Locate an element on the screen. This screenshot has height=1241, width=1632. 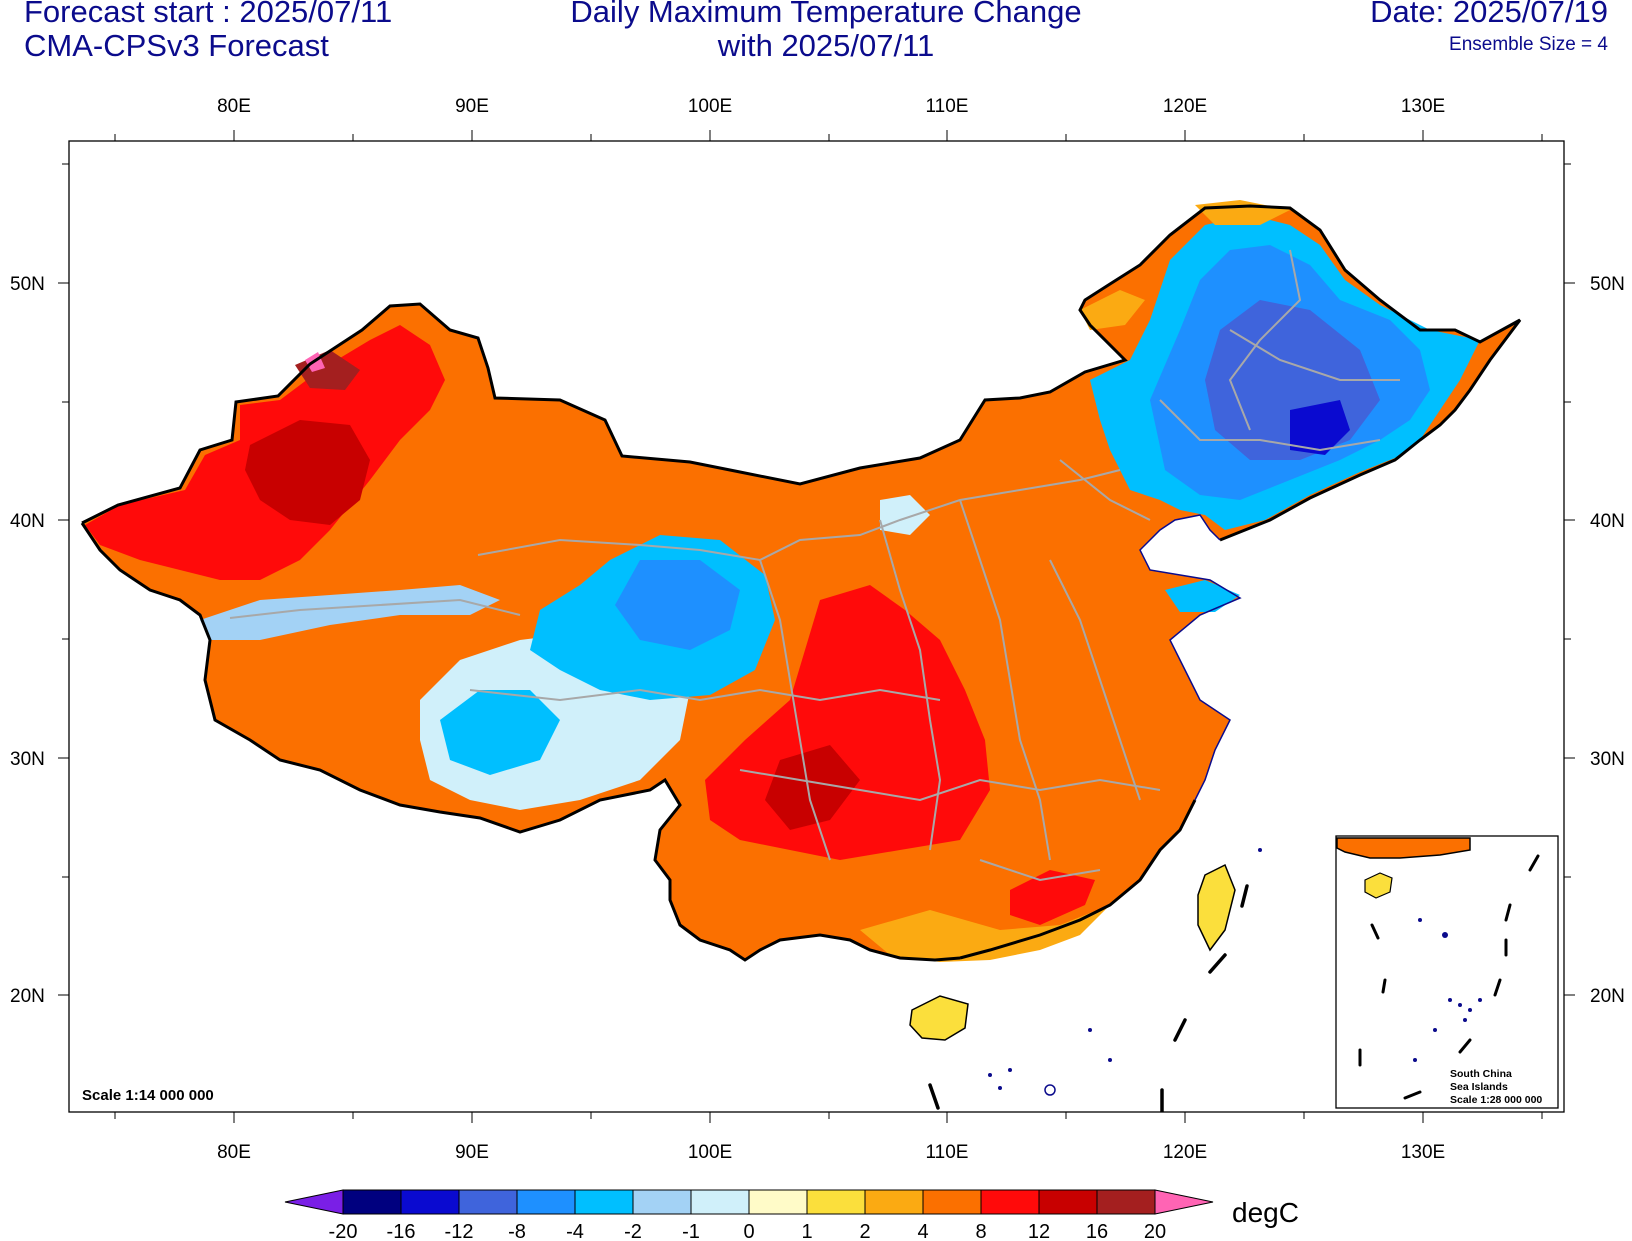
inset-islands is located at coordinates (1447, 990).